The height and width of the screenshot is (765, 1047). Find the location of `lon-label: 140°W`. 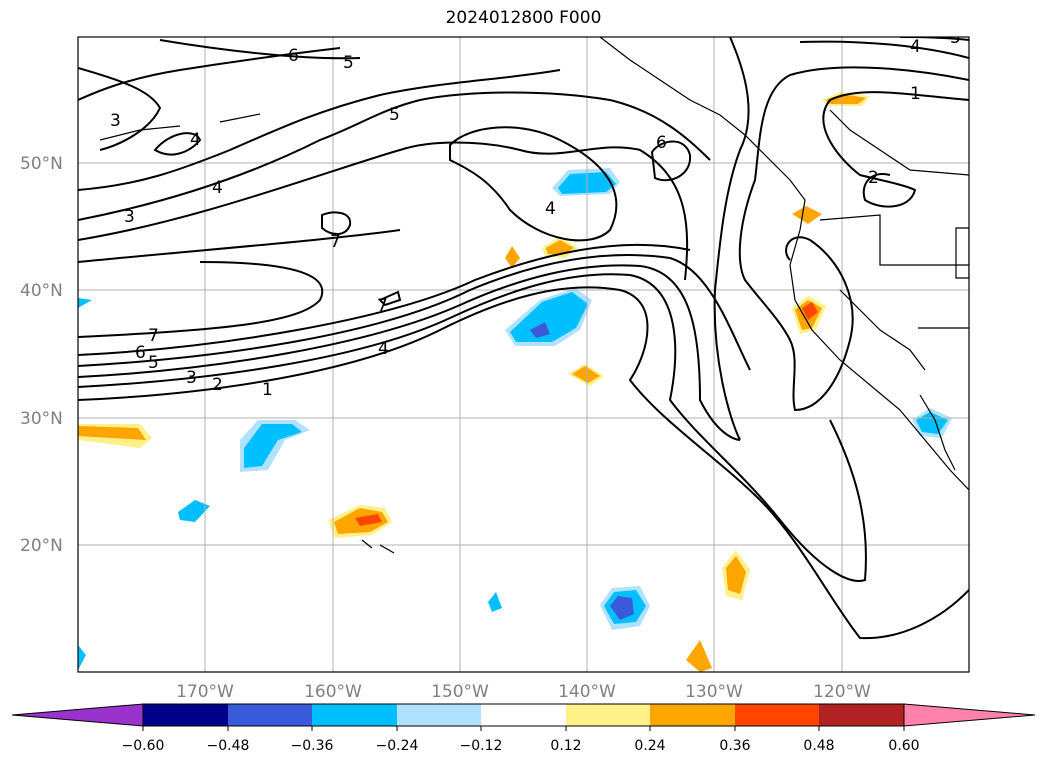

lon-label: 140°W is located at coordinates (587, 692).